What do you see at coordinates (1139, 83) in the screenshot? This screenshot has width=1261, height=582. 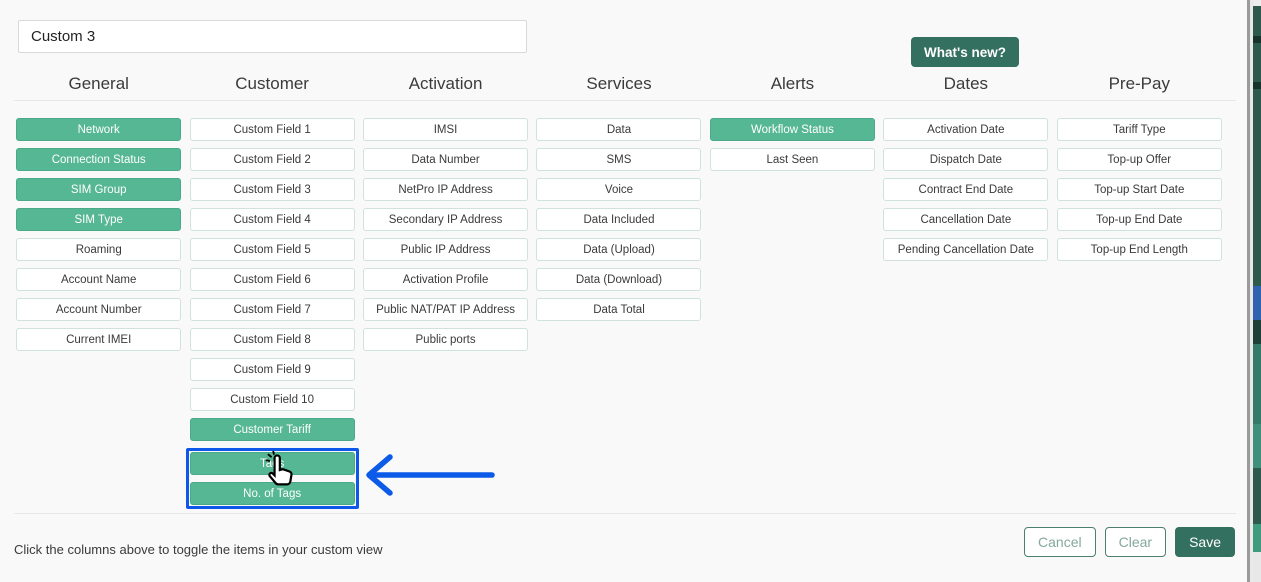 I see `column-header-pre-pay: Pre-Pay` at bounding box center [1139, 83].